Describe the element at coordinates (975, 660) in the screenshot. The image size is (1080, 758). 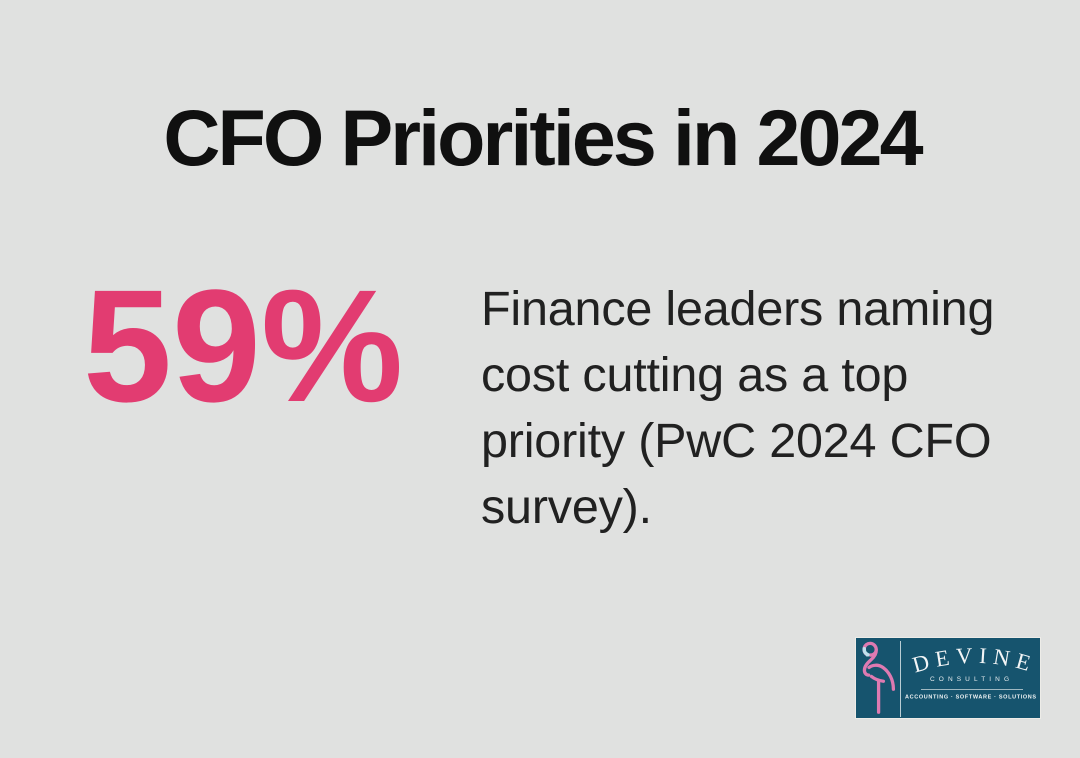
I see `svg-text: DEVINE` at that location.